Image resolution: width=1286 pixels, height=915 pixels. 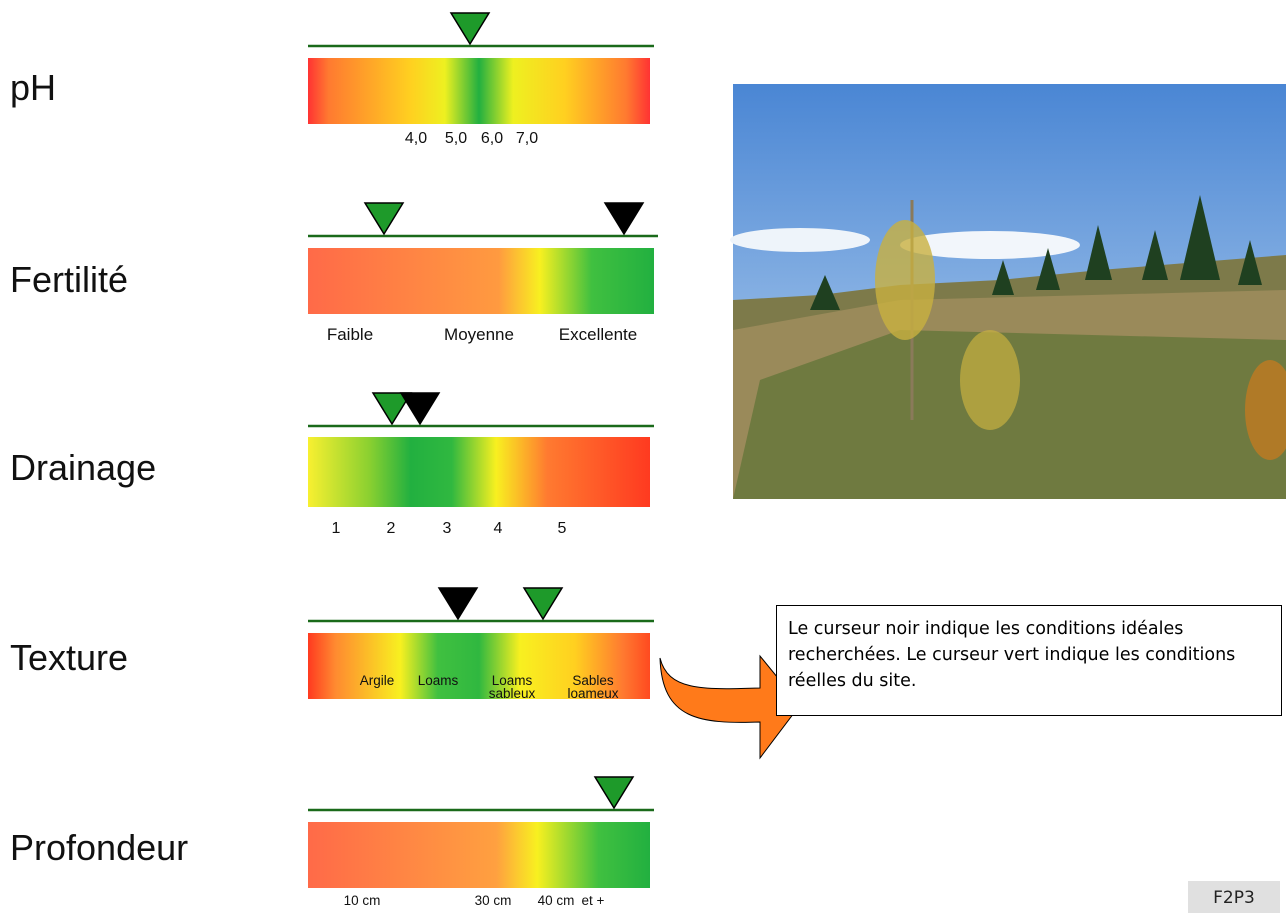 What do you see at coordinates (377, 680) in the screenshot?
I see `scale-label: Argile` at bounding box center [377, 680].